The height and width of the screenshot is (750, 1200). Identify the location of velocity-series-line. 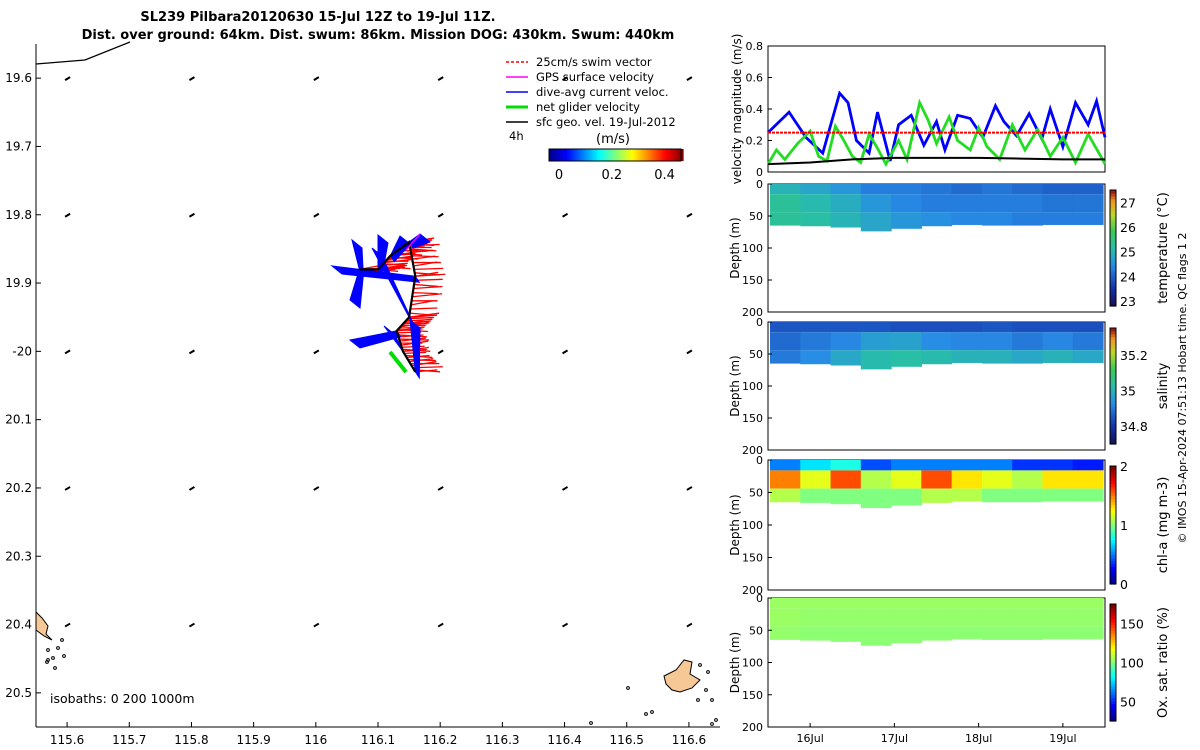
(936, 133).